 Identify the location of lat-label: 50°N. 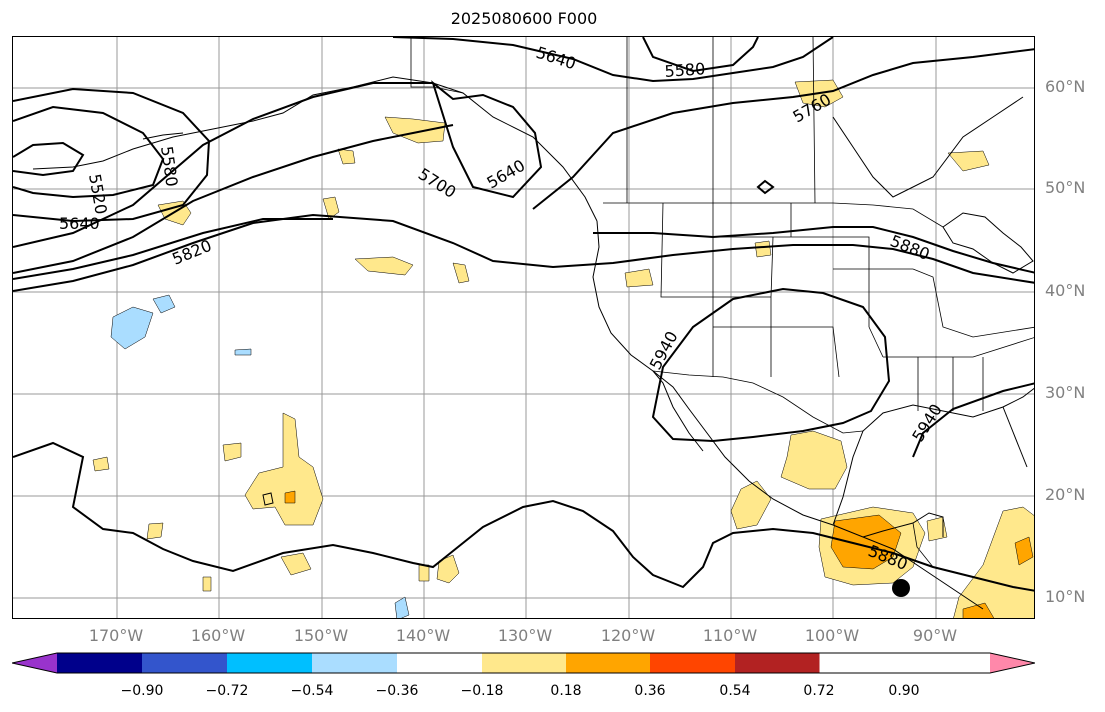
(1065, 187).